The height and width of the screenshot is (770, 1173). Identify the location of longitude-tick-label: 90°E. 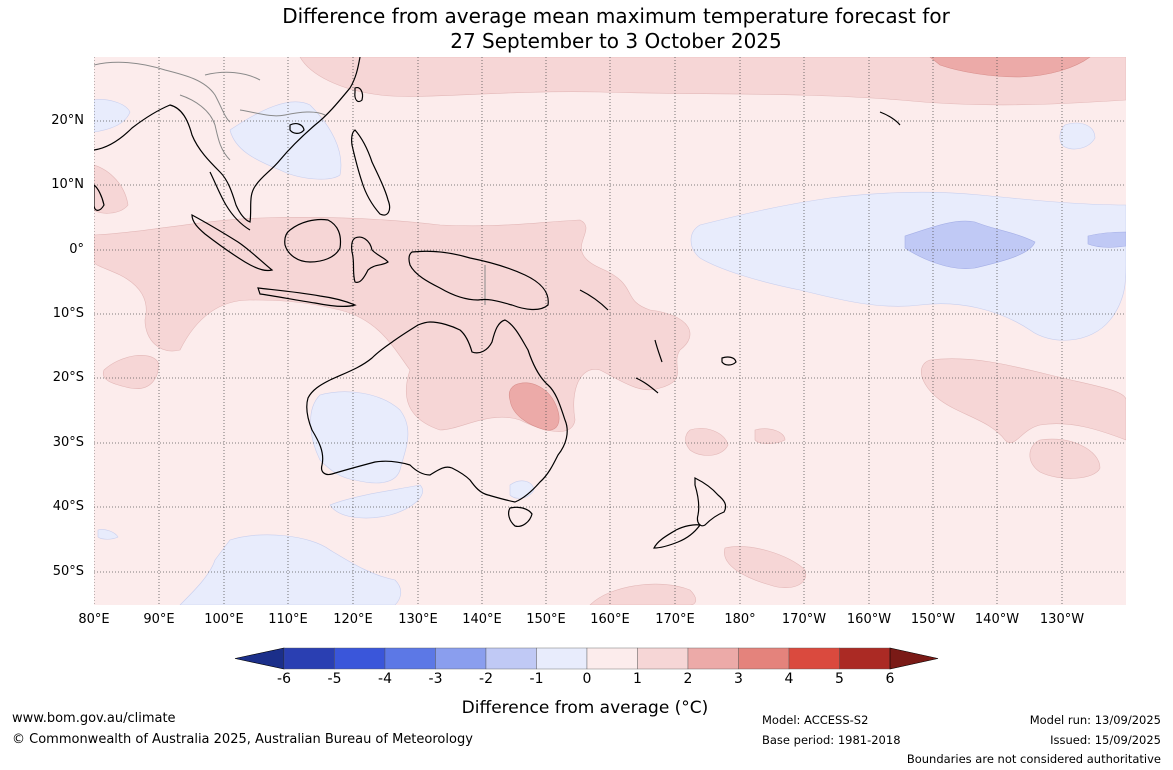
(159, 619).